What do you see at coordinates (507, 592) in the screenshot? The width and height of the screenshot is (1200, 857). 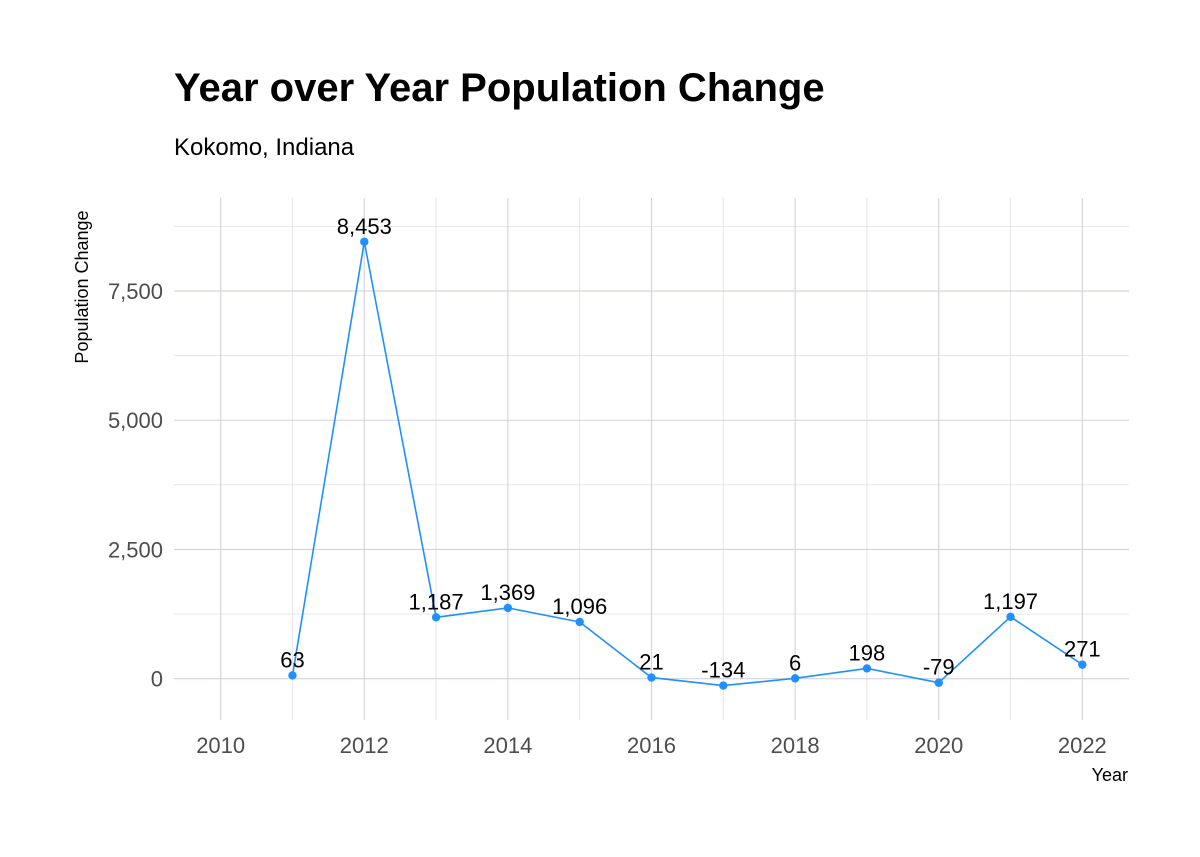 I see `data-label: 1,369` at bounding box center [507, 592].